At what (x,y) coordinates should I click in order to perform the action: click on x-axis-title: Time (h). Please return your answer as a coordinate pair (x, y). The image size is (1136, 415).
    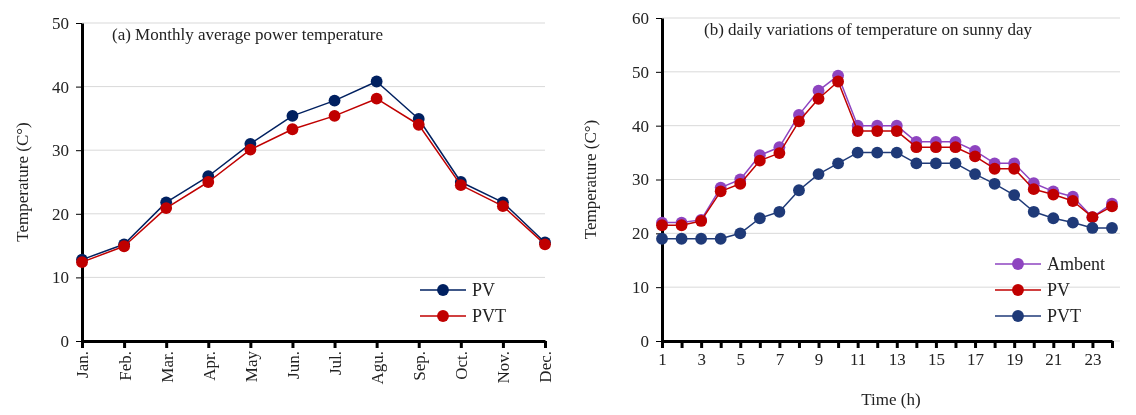
    Looking at the image, I should click on (891, 399).